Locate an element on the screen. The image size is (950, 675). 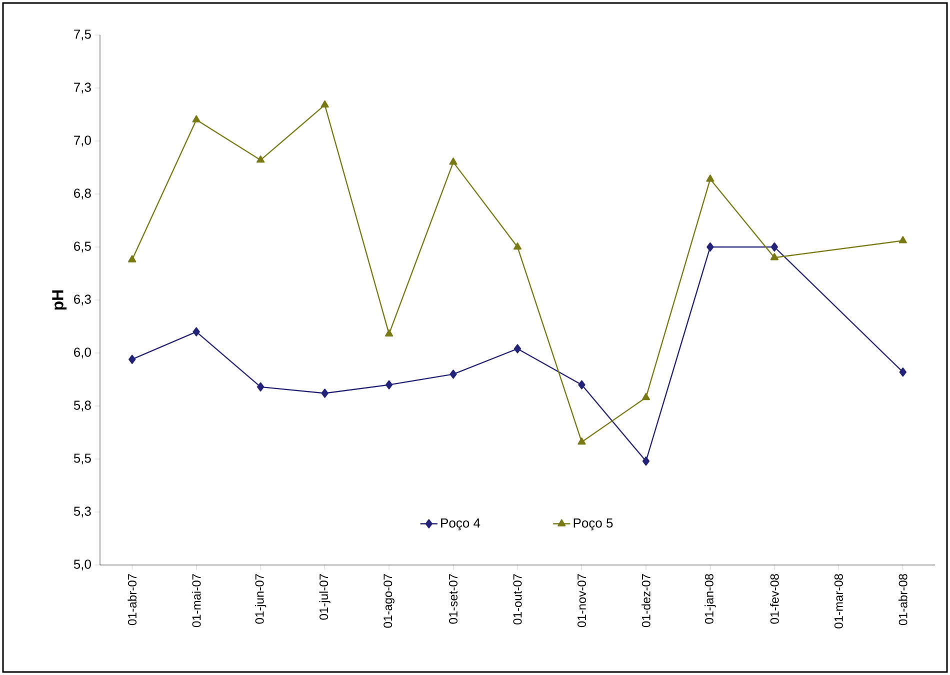
y-tick-label: 5,0 is located at coordinates (82, 565).